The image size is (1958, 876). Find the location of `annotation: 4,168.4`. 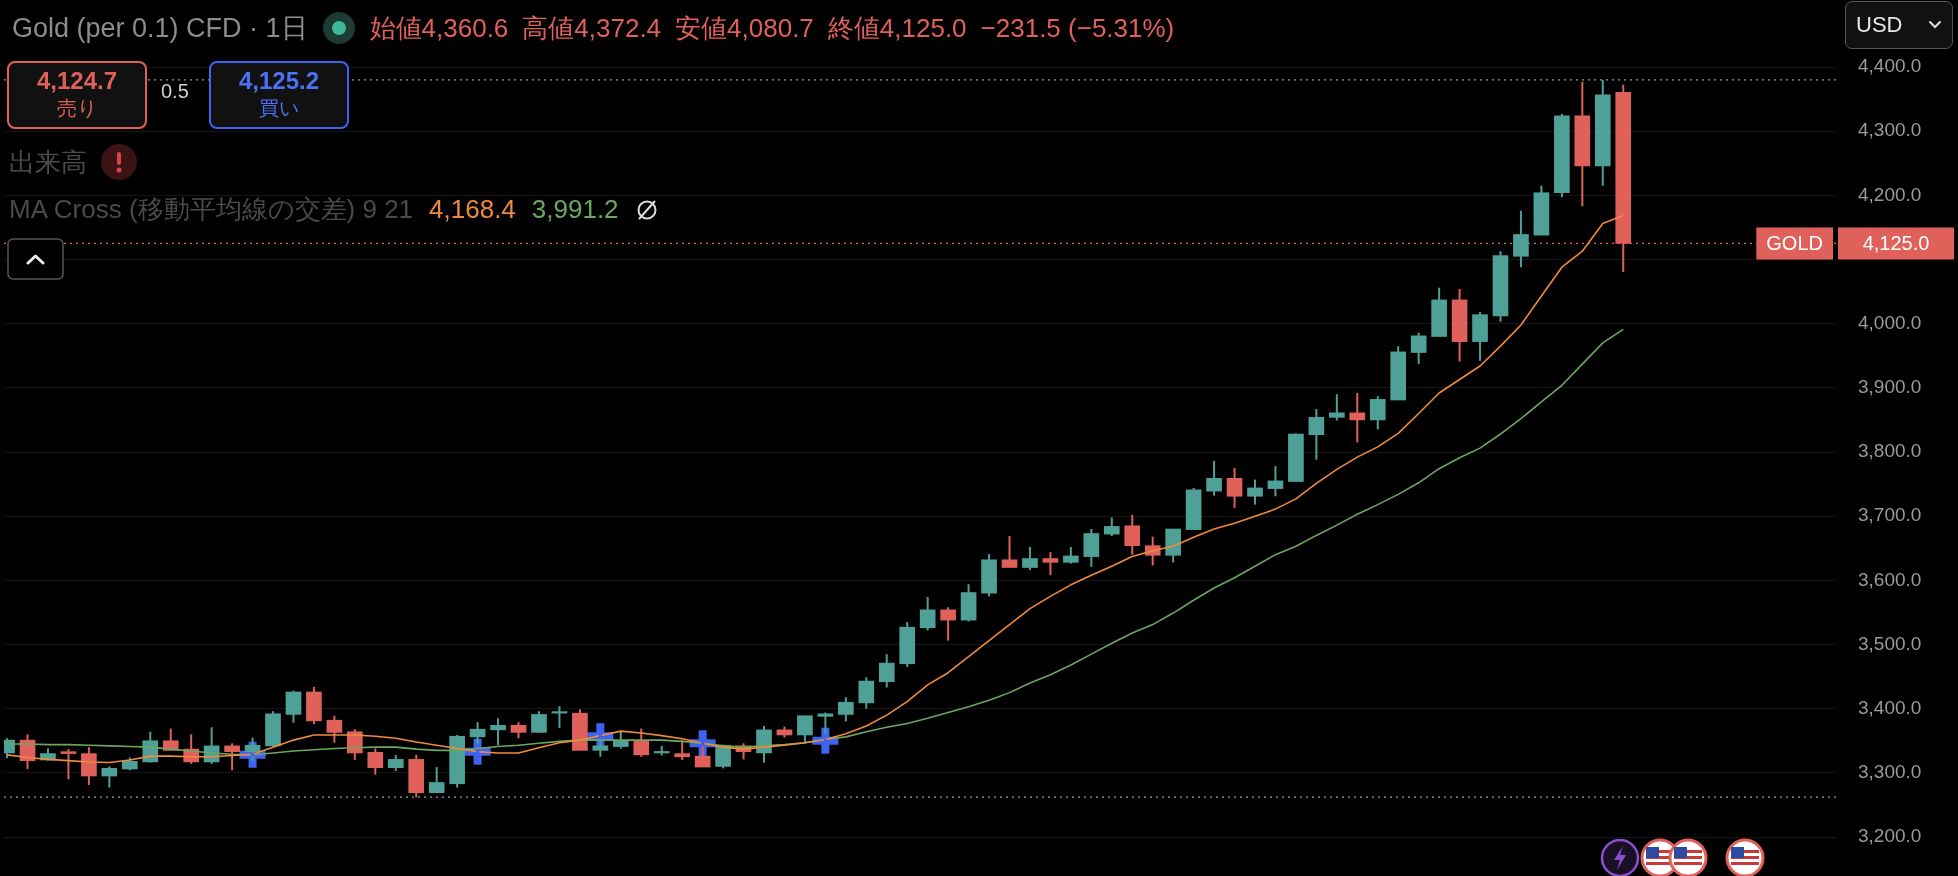

annotation: 4,168.4 is located at coordinates (472, 209).